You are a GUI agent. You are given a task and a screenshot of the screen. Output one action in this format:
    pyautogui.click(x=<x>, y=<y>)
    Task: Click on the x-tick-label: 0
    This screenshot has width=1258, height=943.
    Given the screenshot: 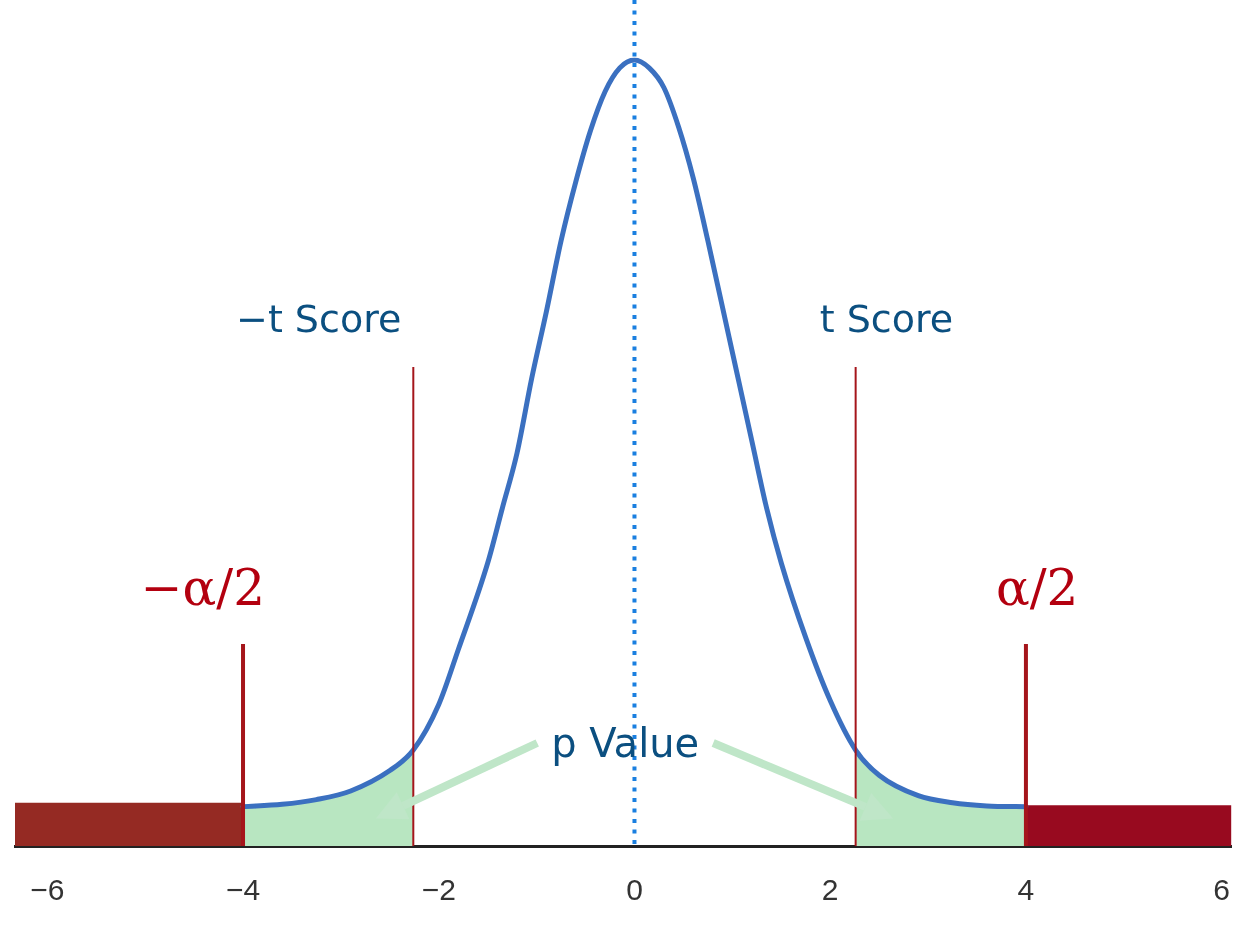 What is the action you would take?
    pyautogui.click(x=634, y=890)
    